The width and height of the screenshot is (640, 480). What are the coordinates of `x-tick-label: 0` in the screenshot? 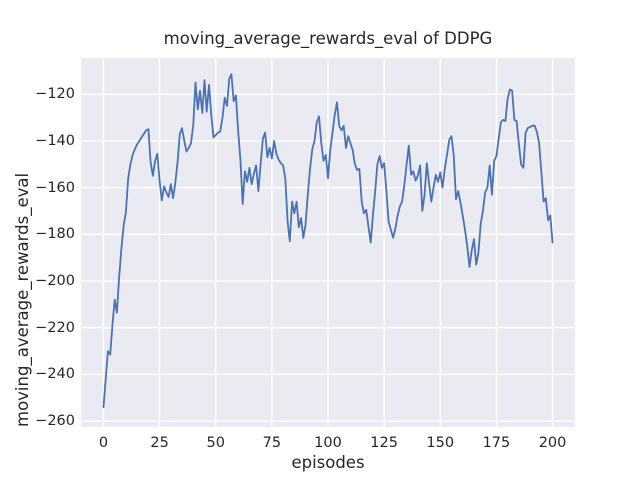 It's located at (103, 443).